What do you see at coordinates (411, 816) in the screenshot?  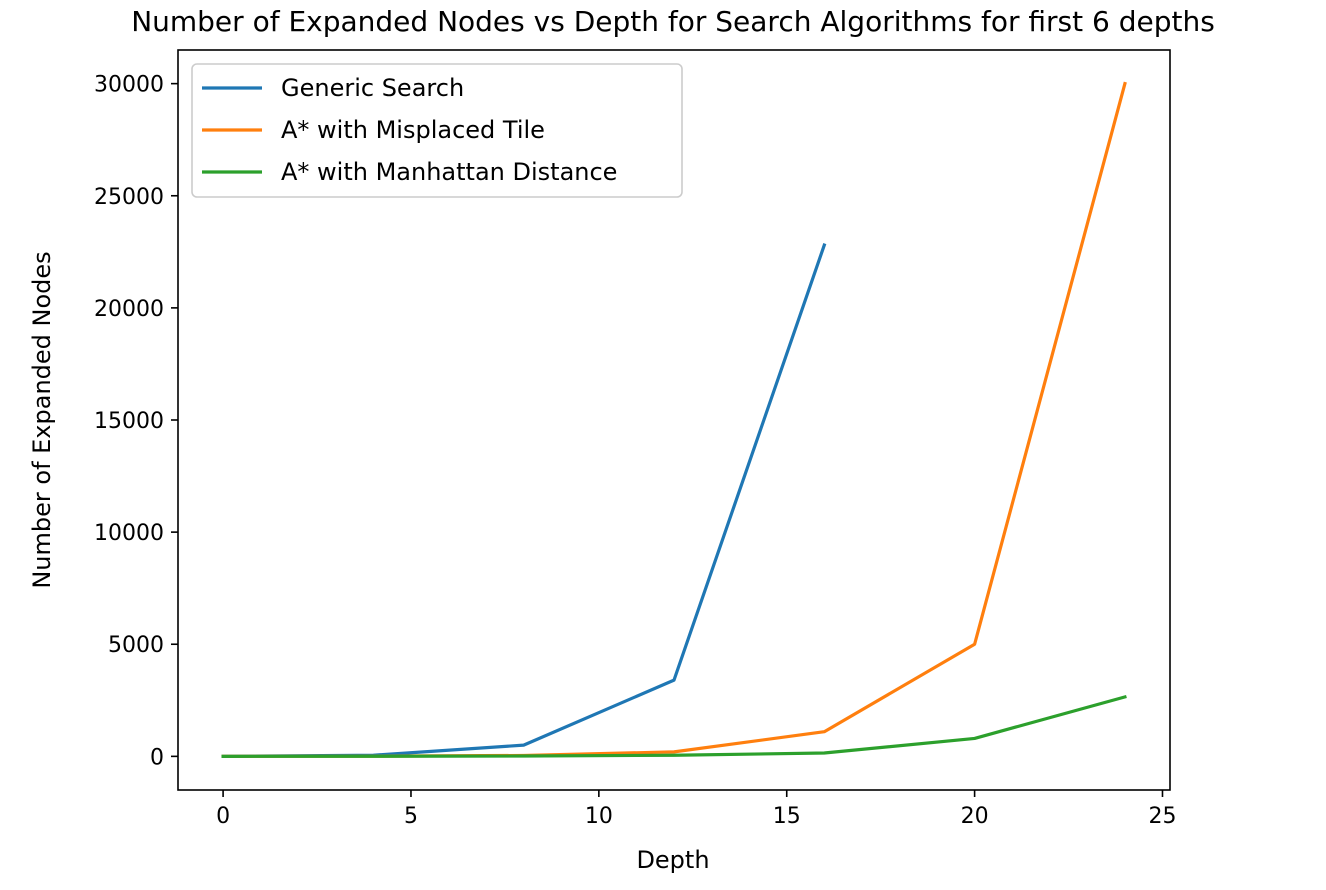 I see `x-tick-label: 5` at bounding box center [411, 816].